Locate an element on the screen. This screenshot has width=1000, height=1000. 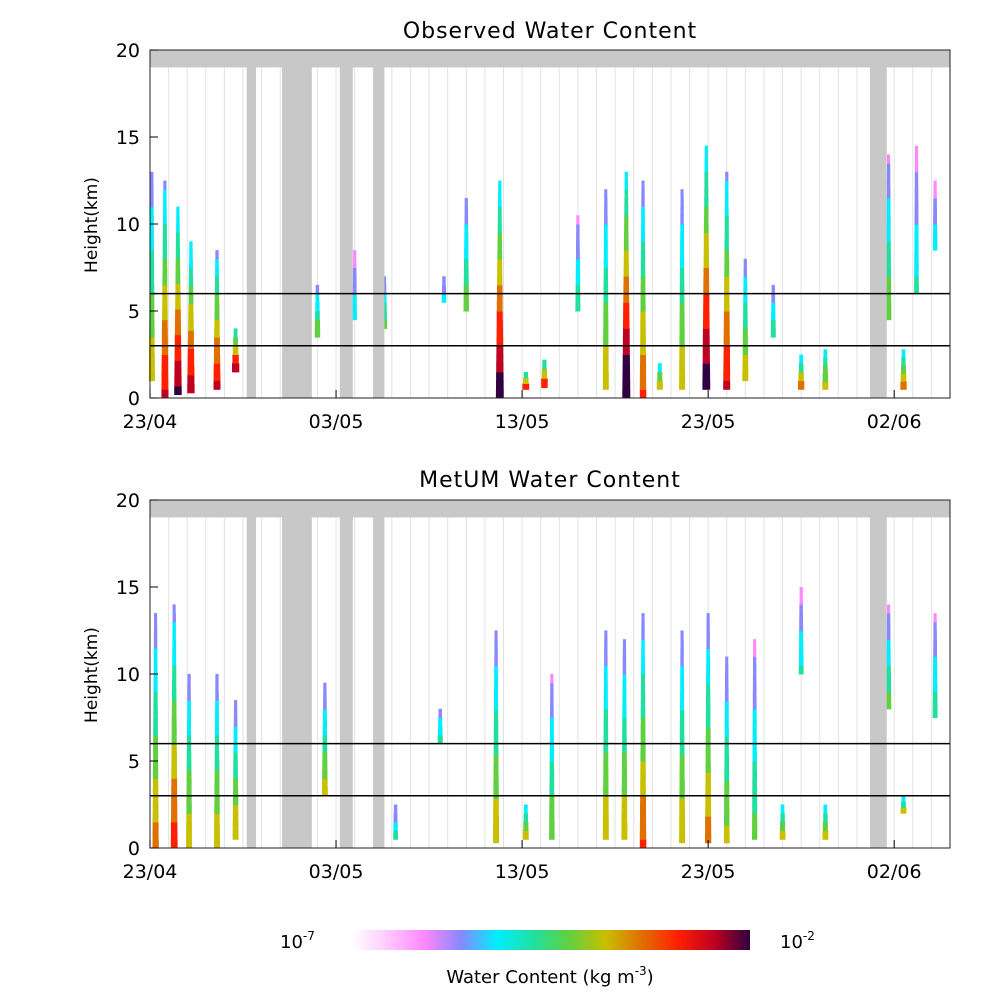
metum-y-tick-label: 0 is located at coordinates (134, 849).